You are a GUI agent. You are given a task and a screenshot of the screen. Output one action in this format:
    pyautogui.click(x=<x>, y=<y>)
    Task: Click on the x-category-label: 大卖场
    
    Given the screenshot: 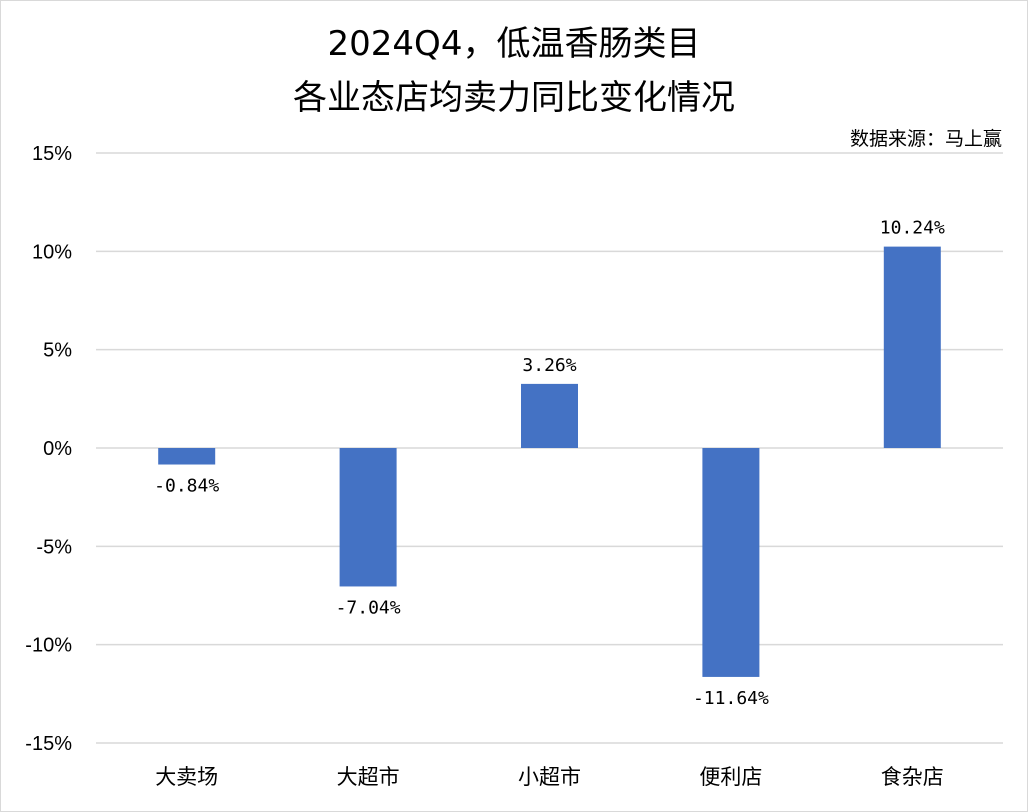 What is the action you would take?
    pyautogui.click(x=186, y=777)
    